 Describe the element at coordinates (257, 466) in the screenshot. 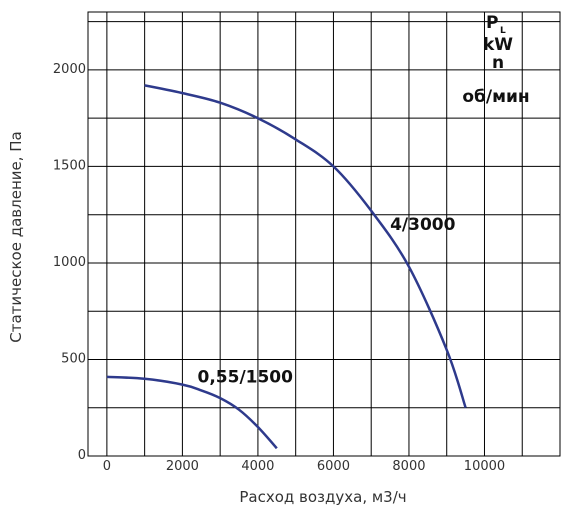

I see `x-tick-label: 4000` at that location.